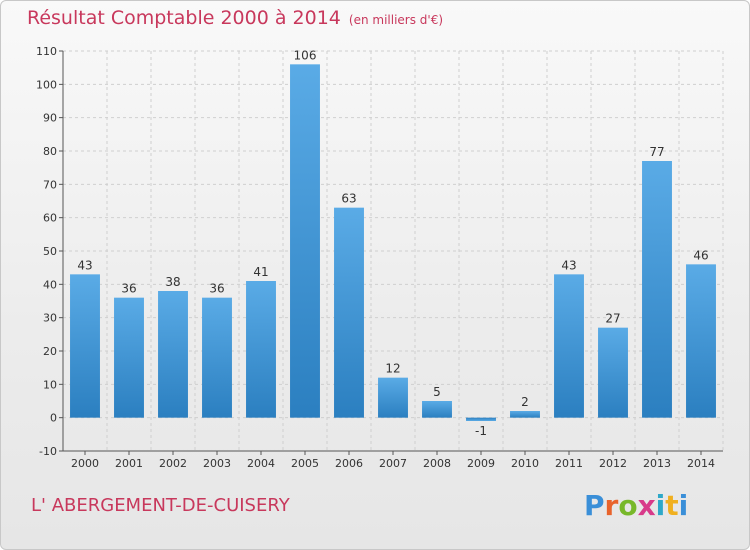 The image size is (750, 550). Describe the element at coordinates (348, 199) in the screenshot. I see `bar-value-label: 63` at that location.